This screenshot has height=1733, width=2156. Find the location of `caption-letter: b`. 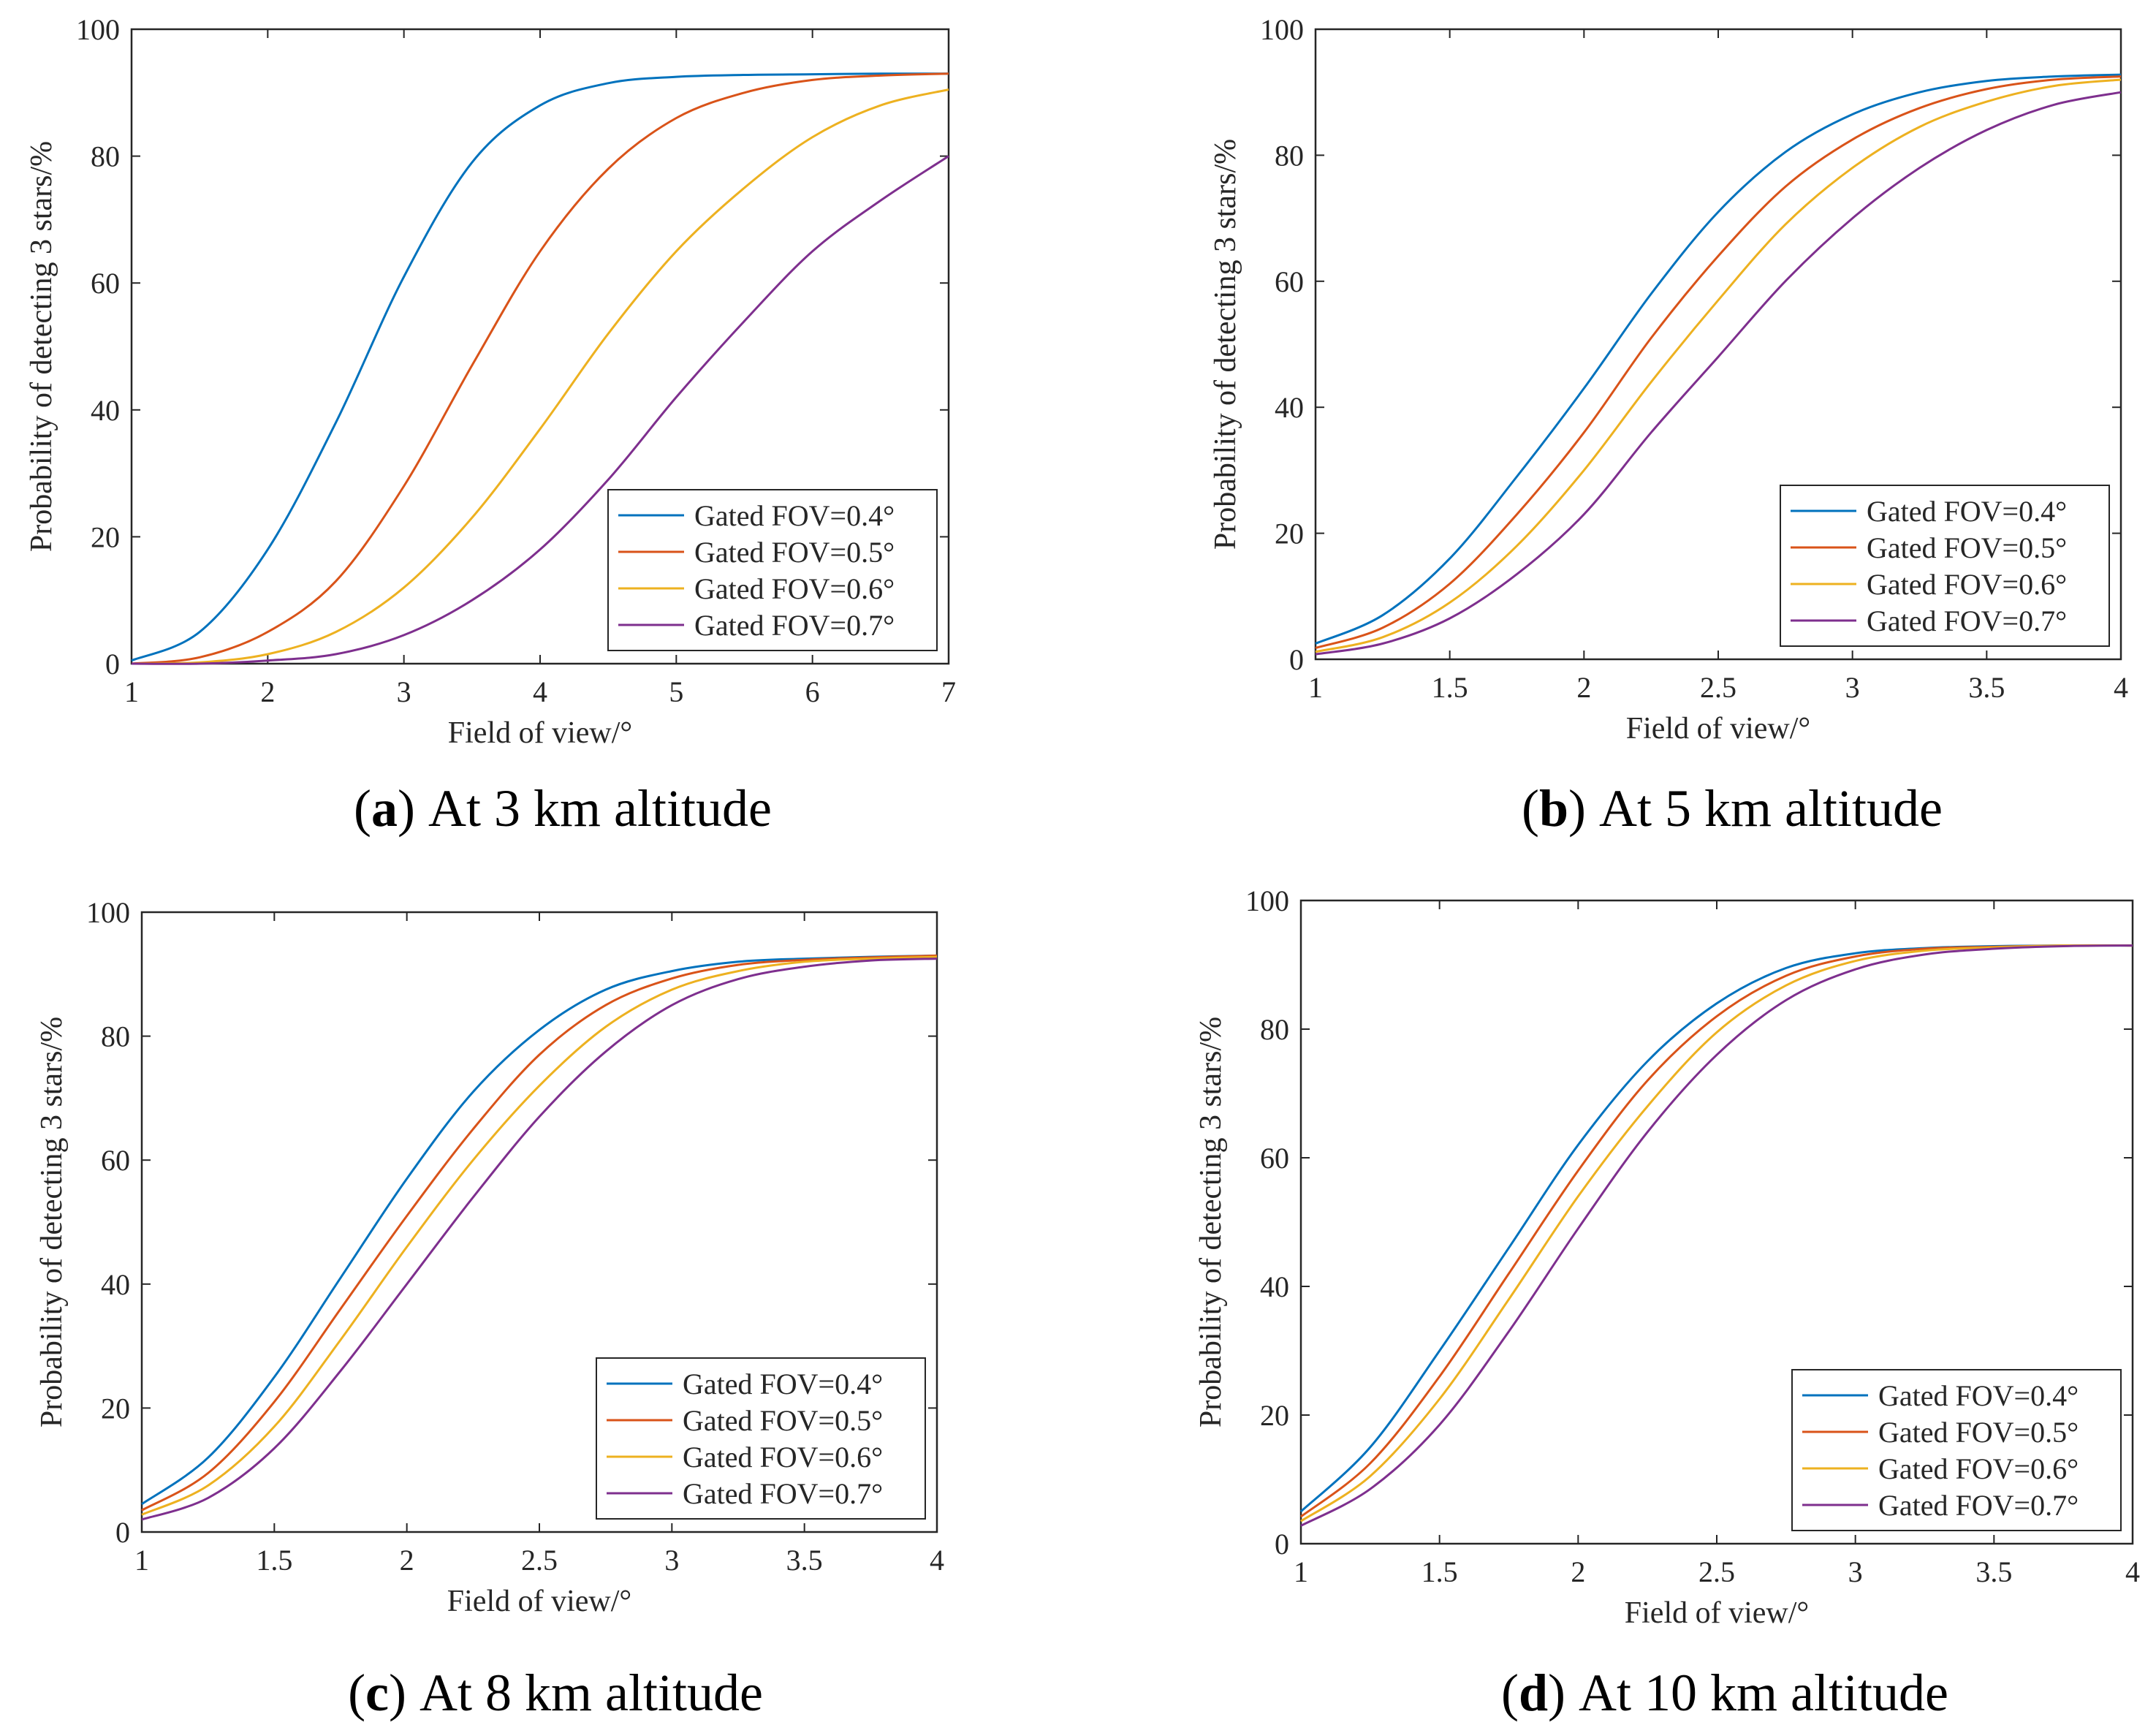

caption-letter: b is located at coordinates (1553, 808).